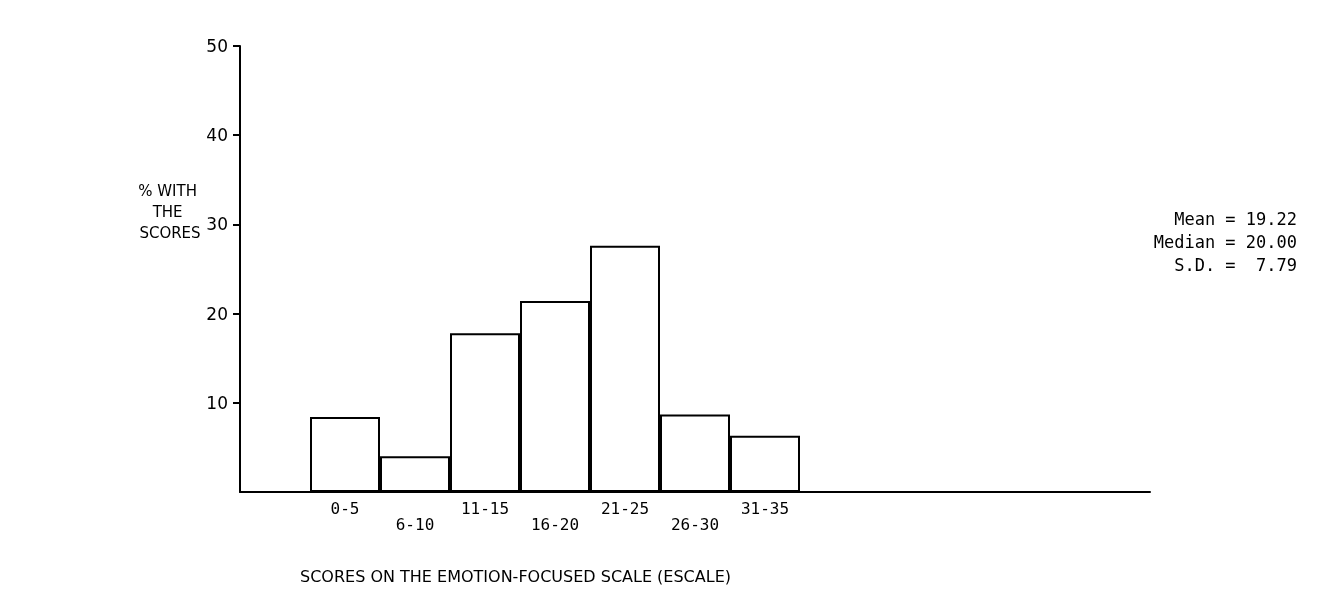 This screenshot has height=612, width=1317. Describe the element at coordinates (515, 576) in the screenshot. I see `x-axis-title: SCORES ON THE EMOTION-FOCUSED SCALE (ESCALE)` at that location.